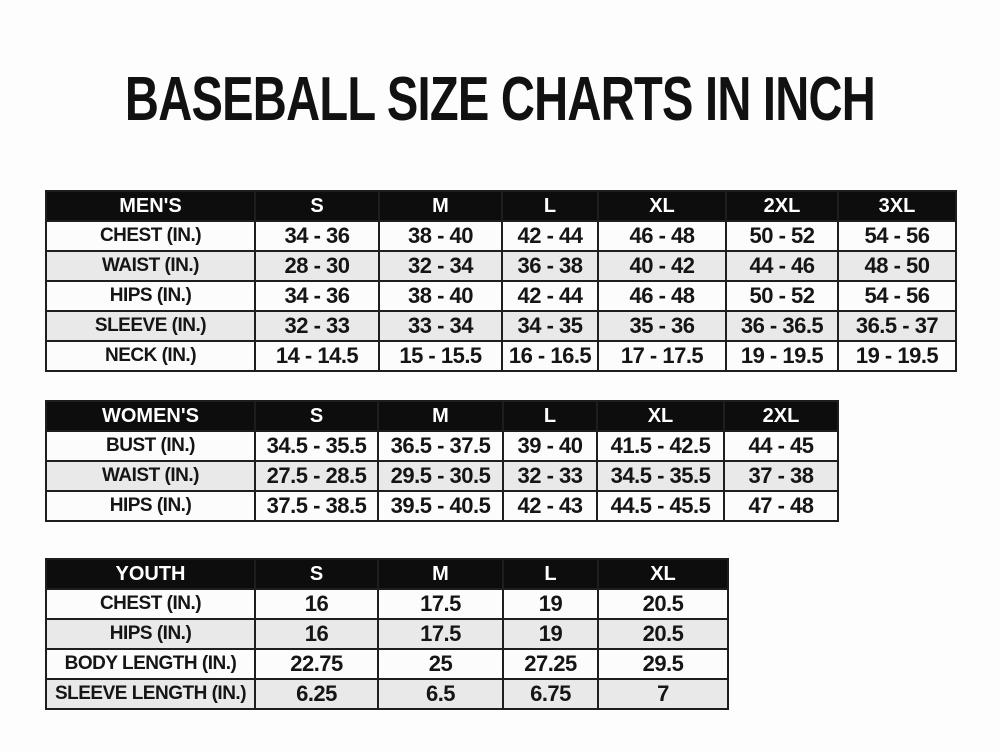 This screenshot has height=752, width=1000. What do you see at coordinates (316, 634) in the screenshot?
I see `size-value-cell: 16` at bounding box center [316, 634].